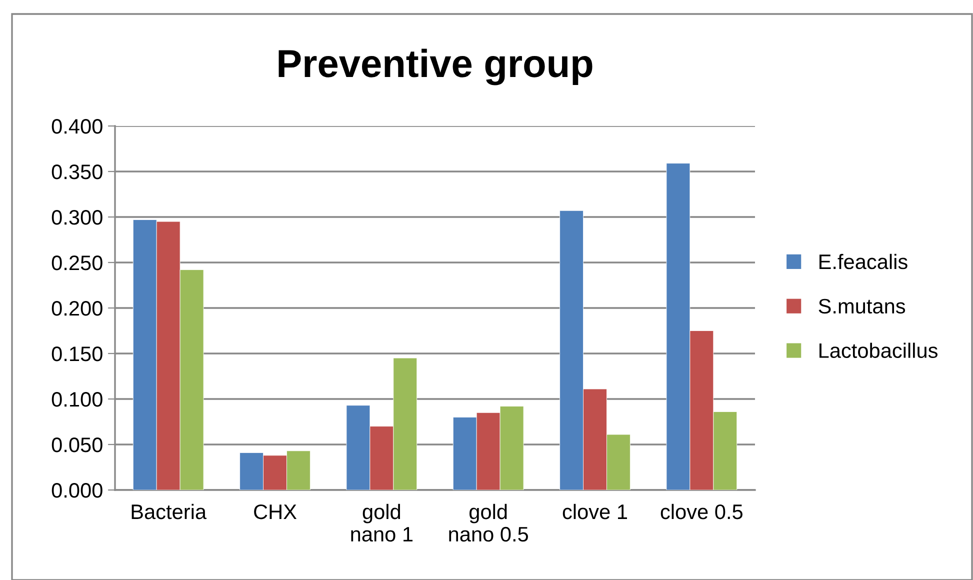 The image size is (973, 580). What do you see at coordinates (77, 445) in the screenshot?
I see `y-tick-label: 0.050` at bounding box center [77, 445].